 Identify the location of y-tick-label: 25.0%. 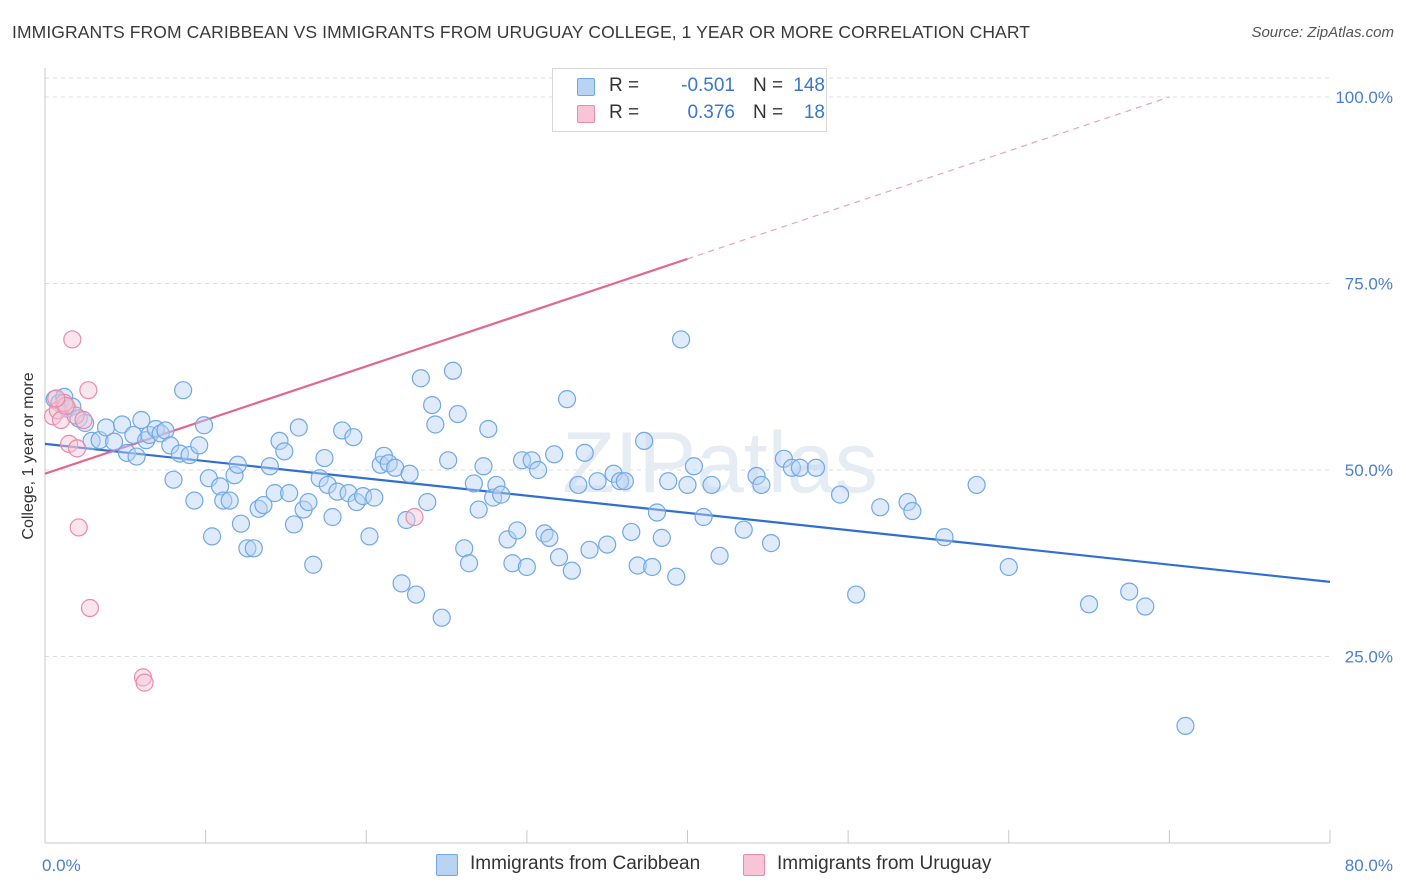
(1369, 657).